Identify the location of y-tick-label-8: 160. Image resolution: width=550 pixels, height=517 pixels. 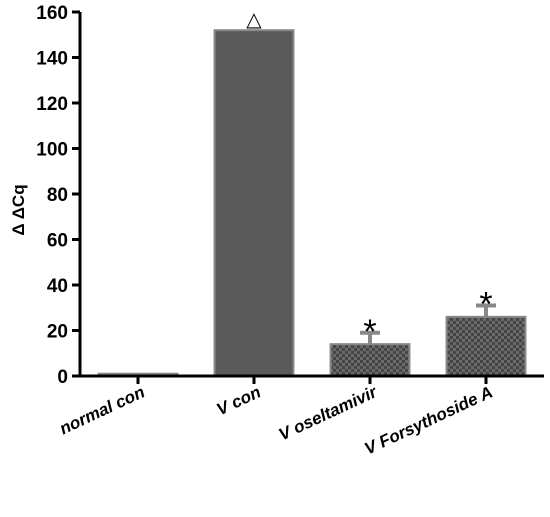
(52, 13).